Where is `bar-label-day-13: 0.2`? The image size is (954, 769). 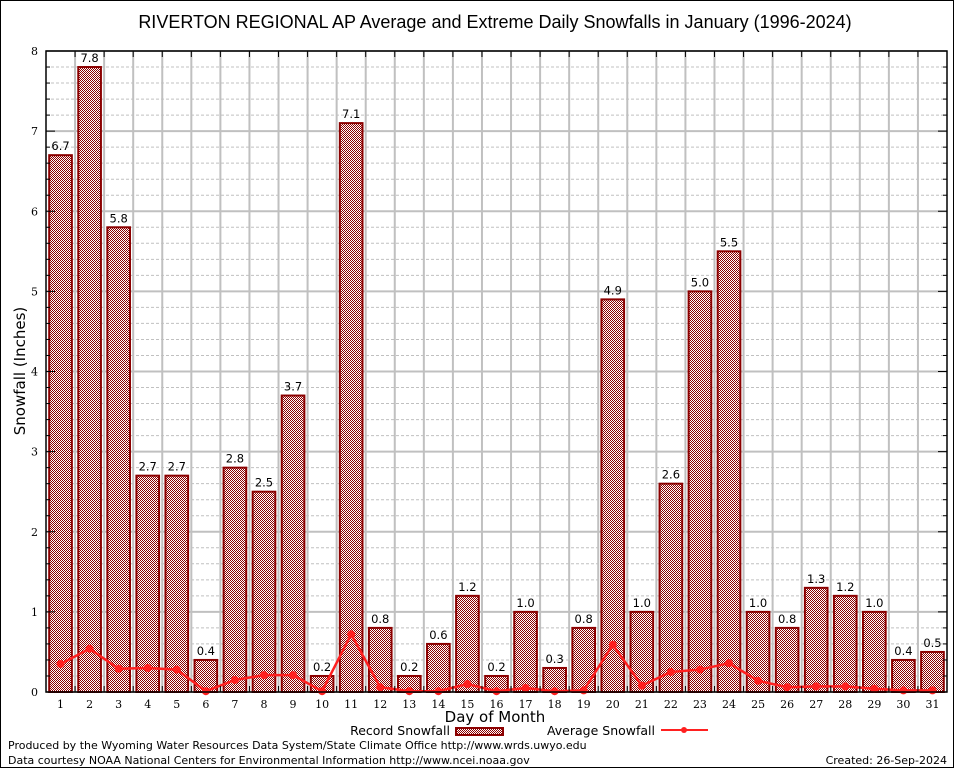
bar-label-day-13: 0.2 is located at coordinates (409, 667).